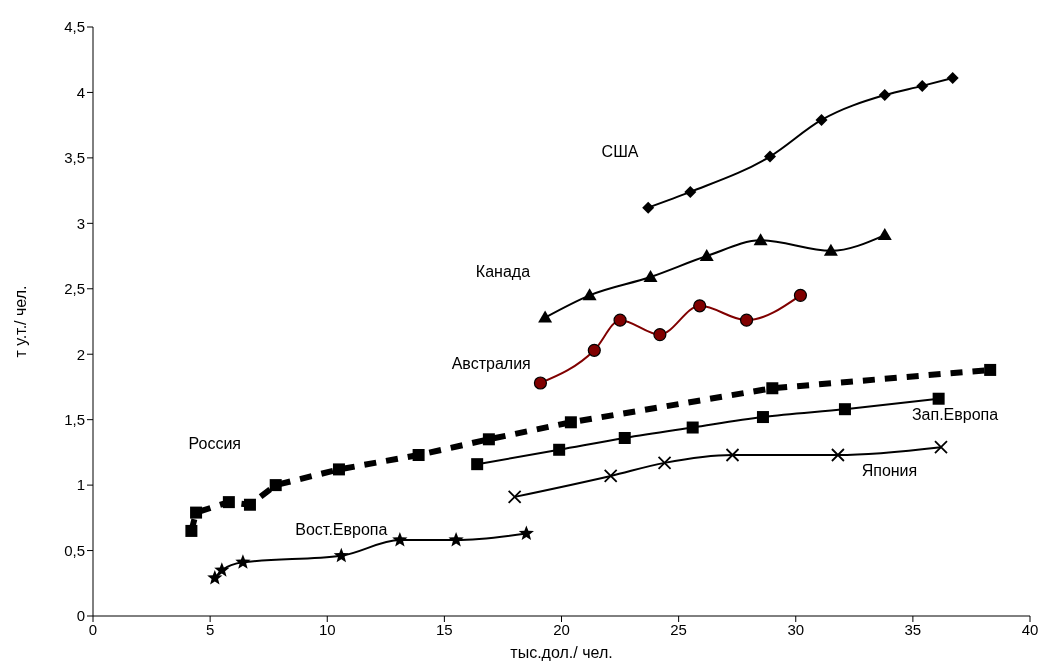 The width and height of the screenshot is (1054, 671). I want to click on y-tick-label: 2, so click(80, 354).